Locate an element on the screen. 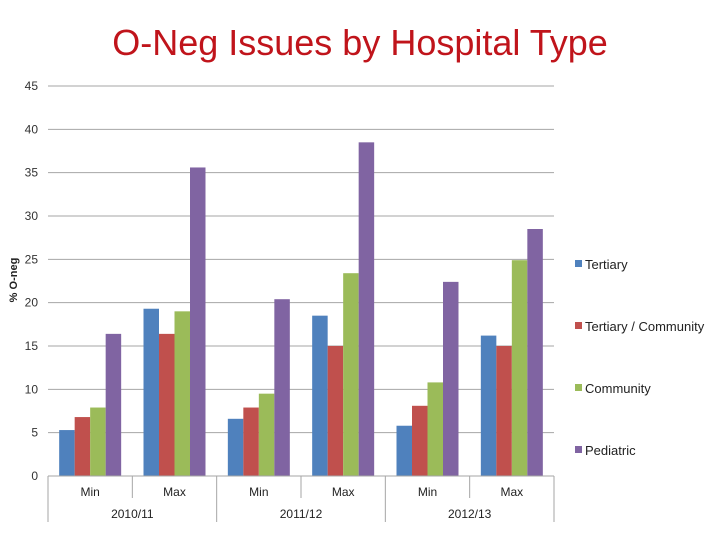  y-tick-label: 20 is located at coordinates (32, 303).